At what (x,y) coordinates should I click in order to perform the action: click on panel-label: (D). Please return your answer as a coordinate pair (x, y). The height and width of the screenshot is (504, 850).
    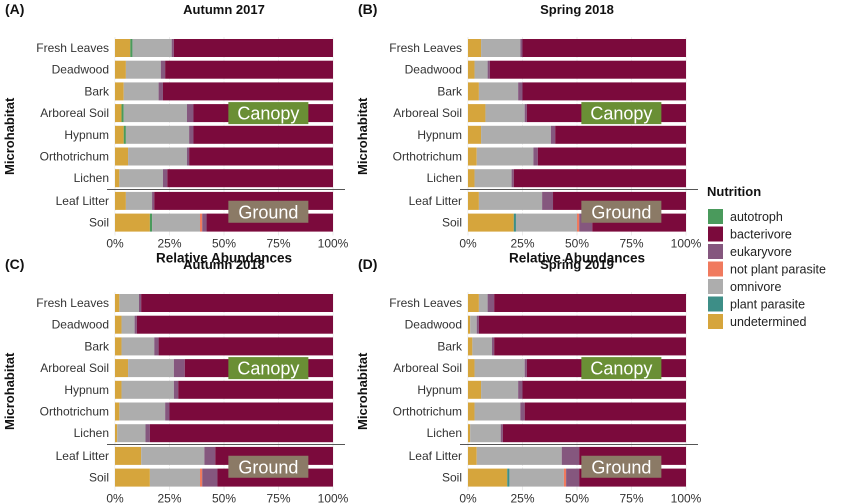
    Looking at the image, I should click on (367, 264).